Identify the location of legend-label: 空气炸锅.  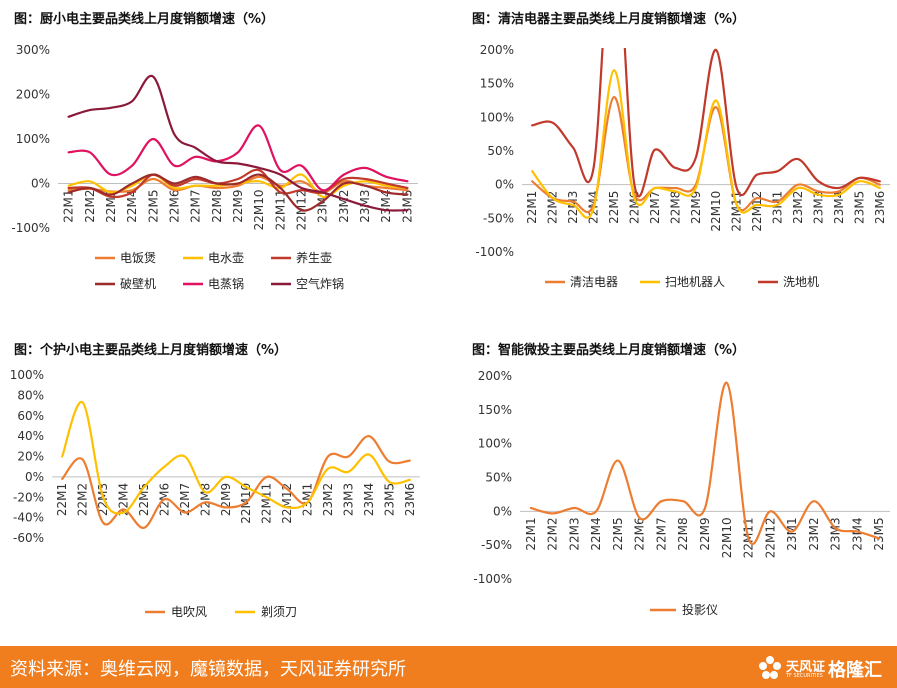
(320, 283).